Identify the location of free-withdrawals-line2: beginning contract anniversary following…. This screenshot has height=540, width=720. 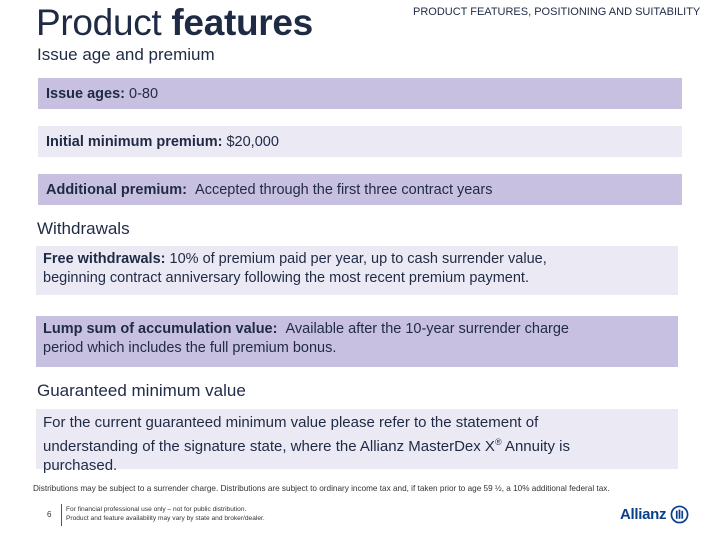
(286, 278).